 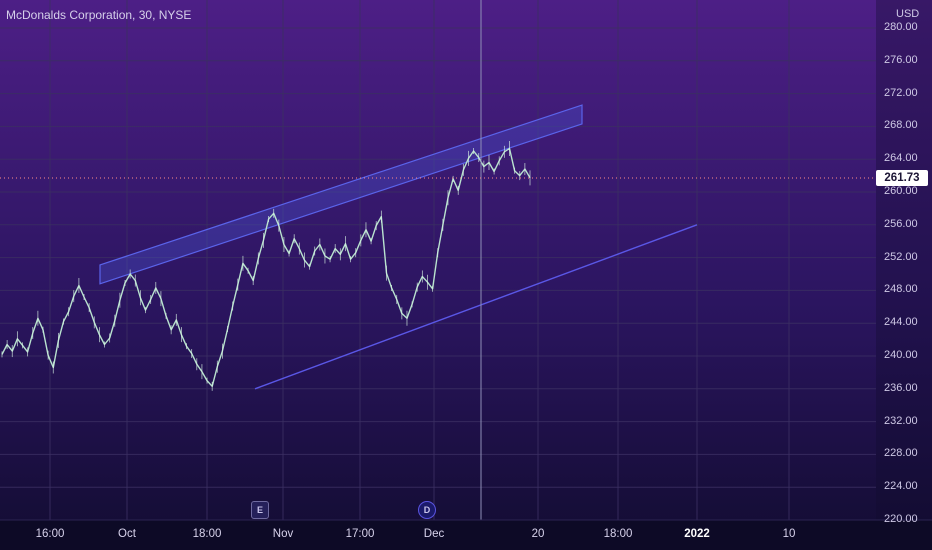 What do you see at coordinates (901, 453) in the screenshot?
I see `price-tick-label: 228.00` at bounding box center [901, 453].